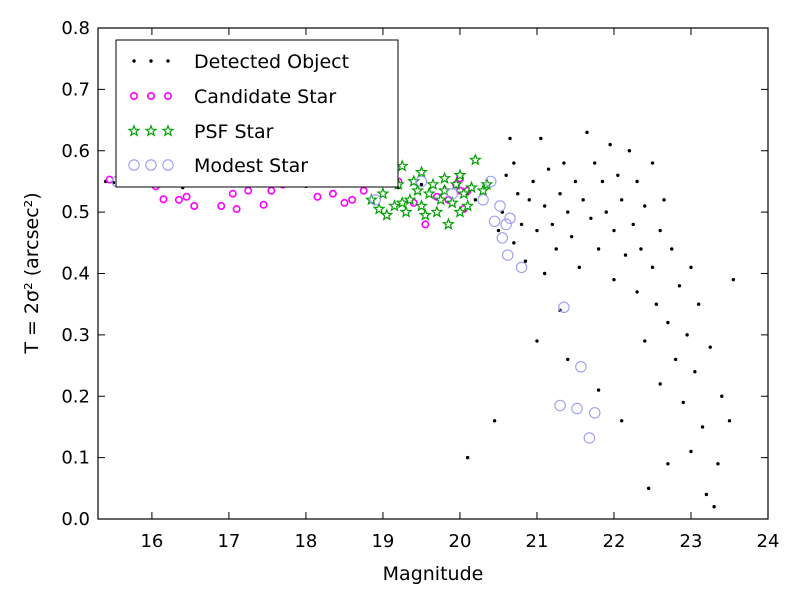 The width and height of the screenshot is (800, 600). Describe the element at coordinates (768, 541) in the screenshot. I see `x-tick-label: 24` at that location.